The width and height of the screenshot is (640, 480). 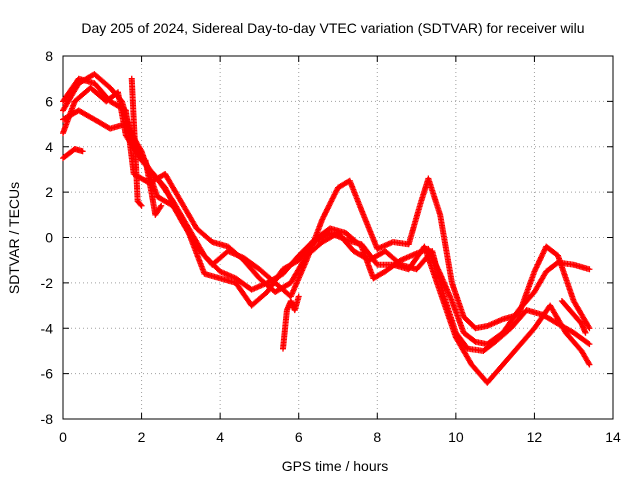 What do you see at coordinates (142, 437) in the screenshot?
I see `x-tick-label: 2` at bounding box center [142, 437].